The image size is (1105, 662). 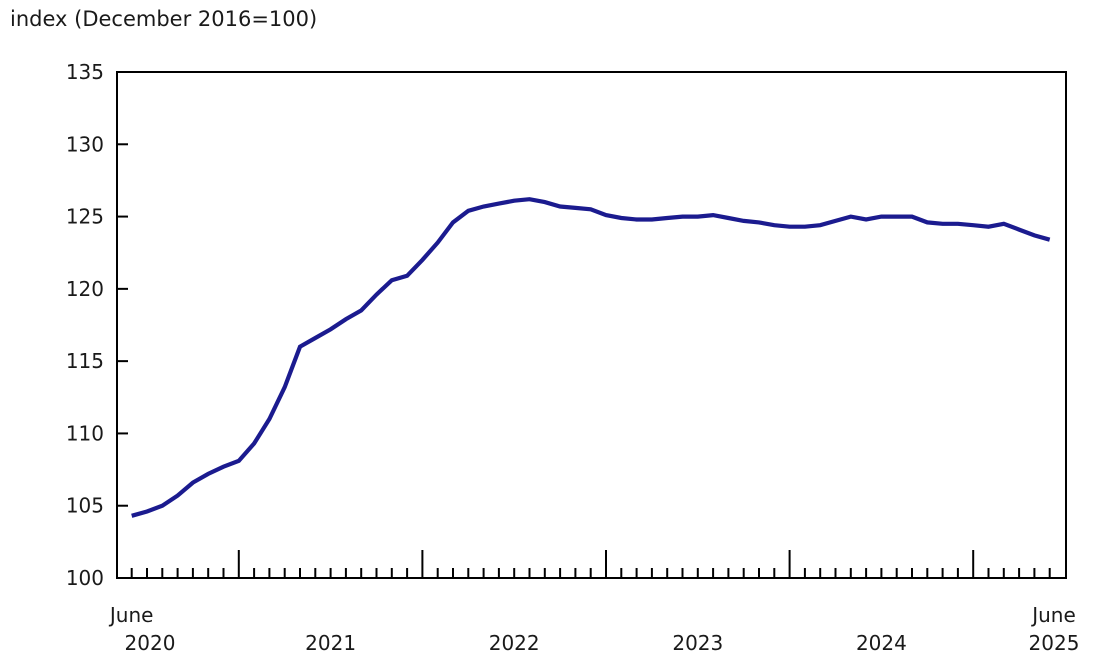 What do you see at coordinates (150, 643) in the screenshot?
I see `x-axis-label-year-2020: 2020` at bounding box center [150, 643].